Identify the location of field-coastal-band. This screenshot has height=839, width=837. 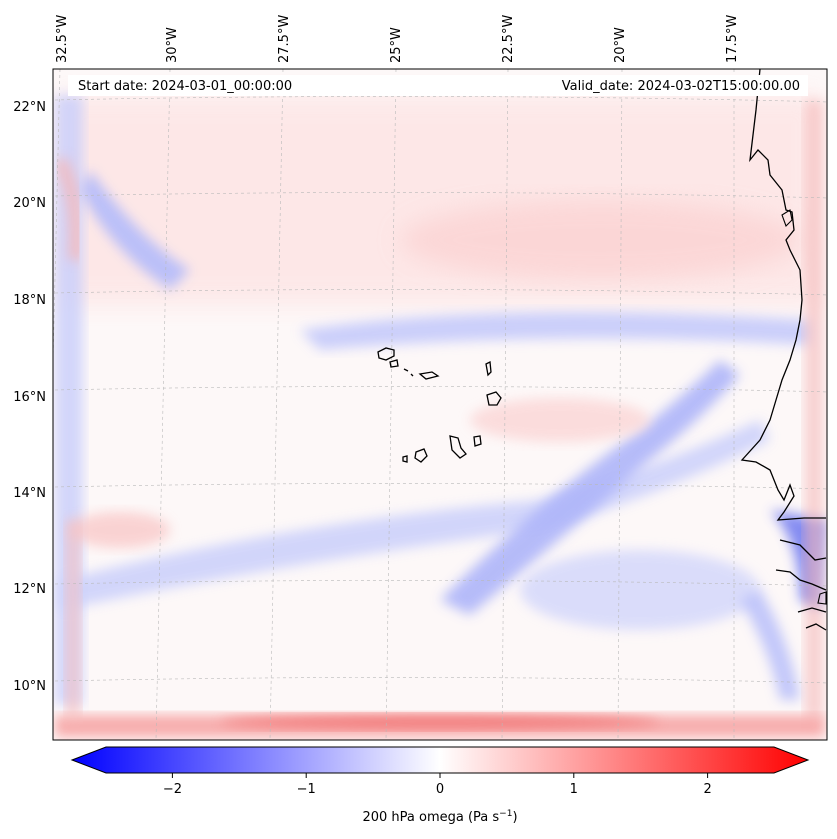
(770, 645).